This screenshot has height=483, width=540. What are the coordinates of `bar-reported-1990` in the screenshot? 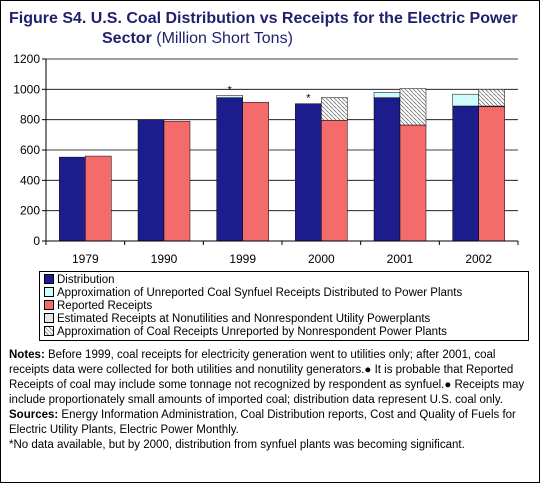 It's located at (177, 181).